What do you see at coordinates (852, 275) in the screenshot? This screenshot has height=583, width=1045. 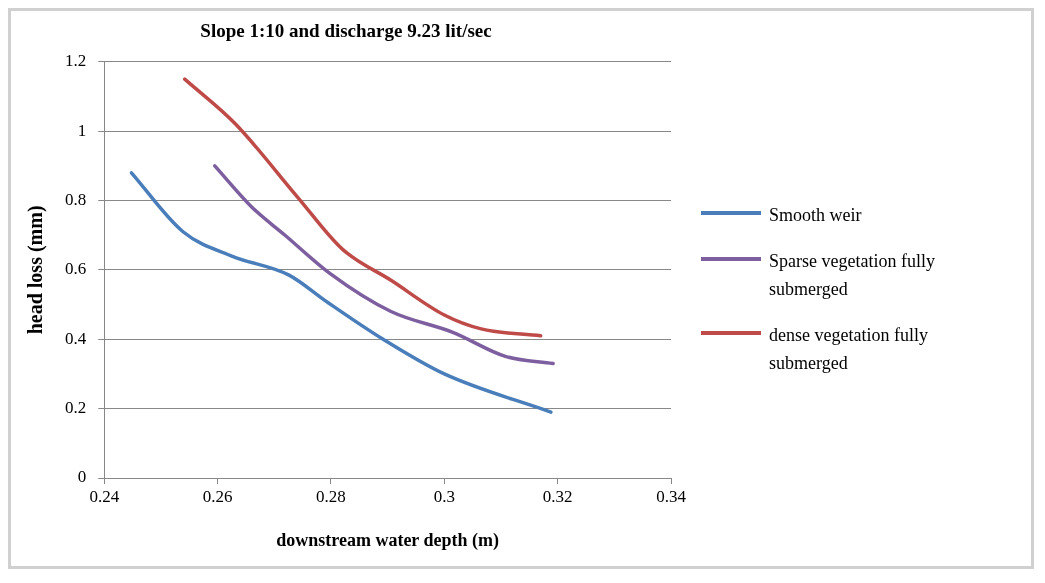 I see `legend-label: Sparse vegetation fully submerged` at bounding box center [852, 275].